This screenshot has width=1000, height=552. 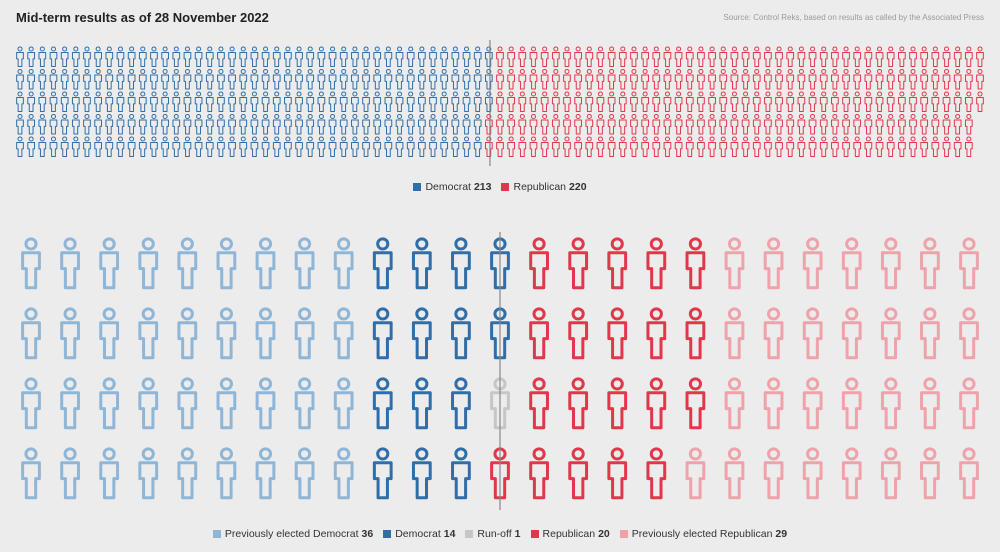 What do you see at coordinates (293, 534) in the screenshot?
I see `legend-item-prev-democrat: Previously elected Democrat 36` at bounding box center [293, 534].